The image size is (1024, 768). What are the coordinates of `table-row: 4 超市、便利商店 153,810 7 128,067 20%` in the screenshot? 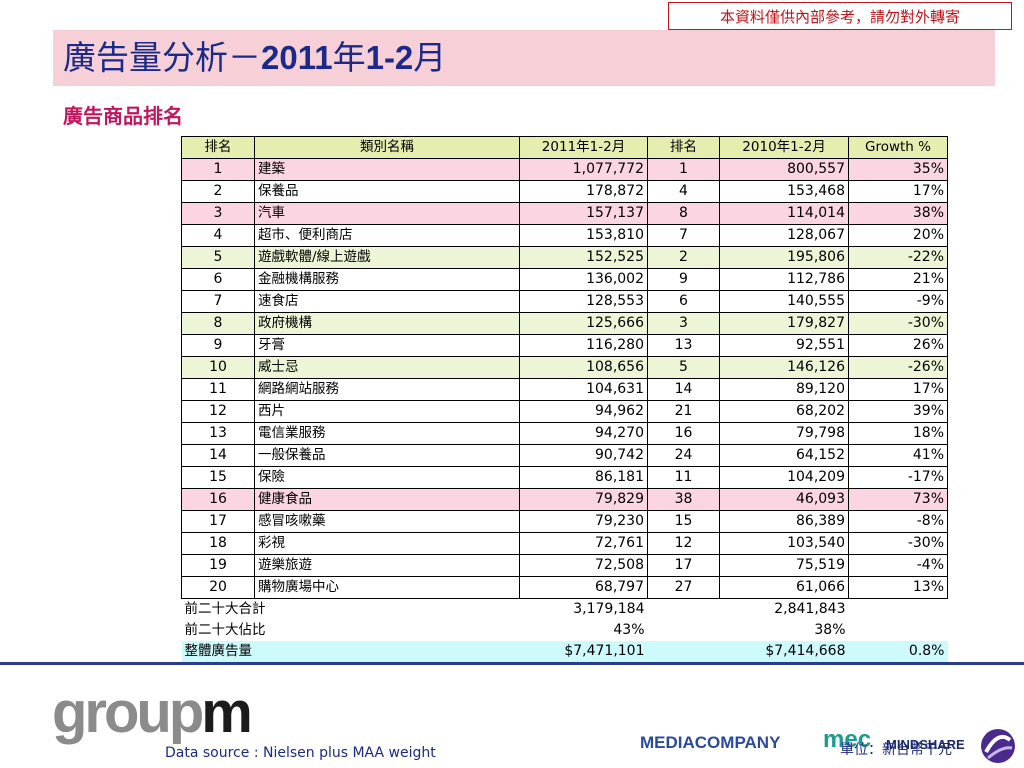 It's located at (564, 235).